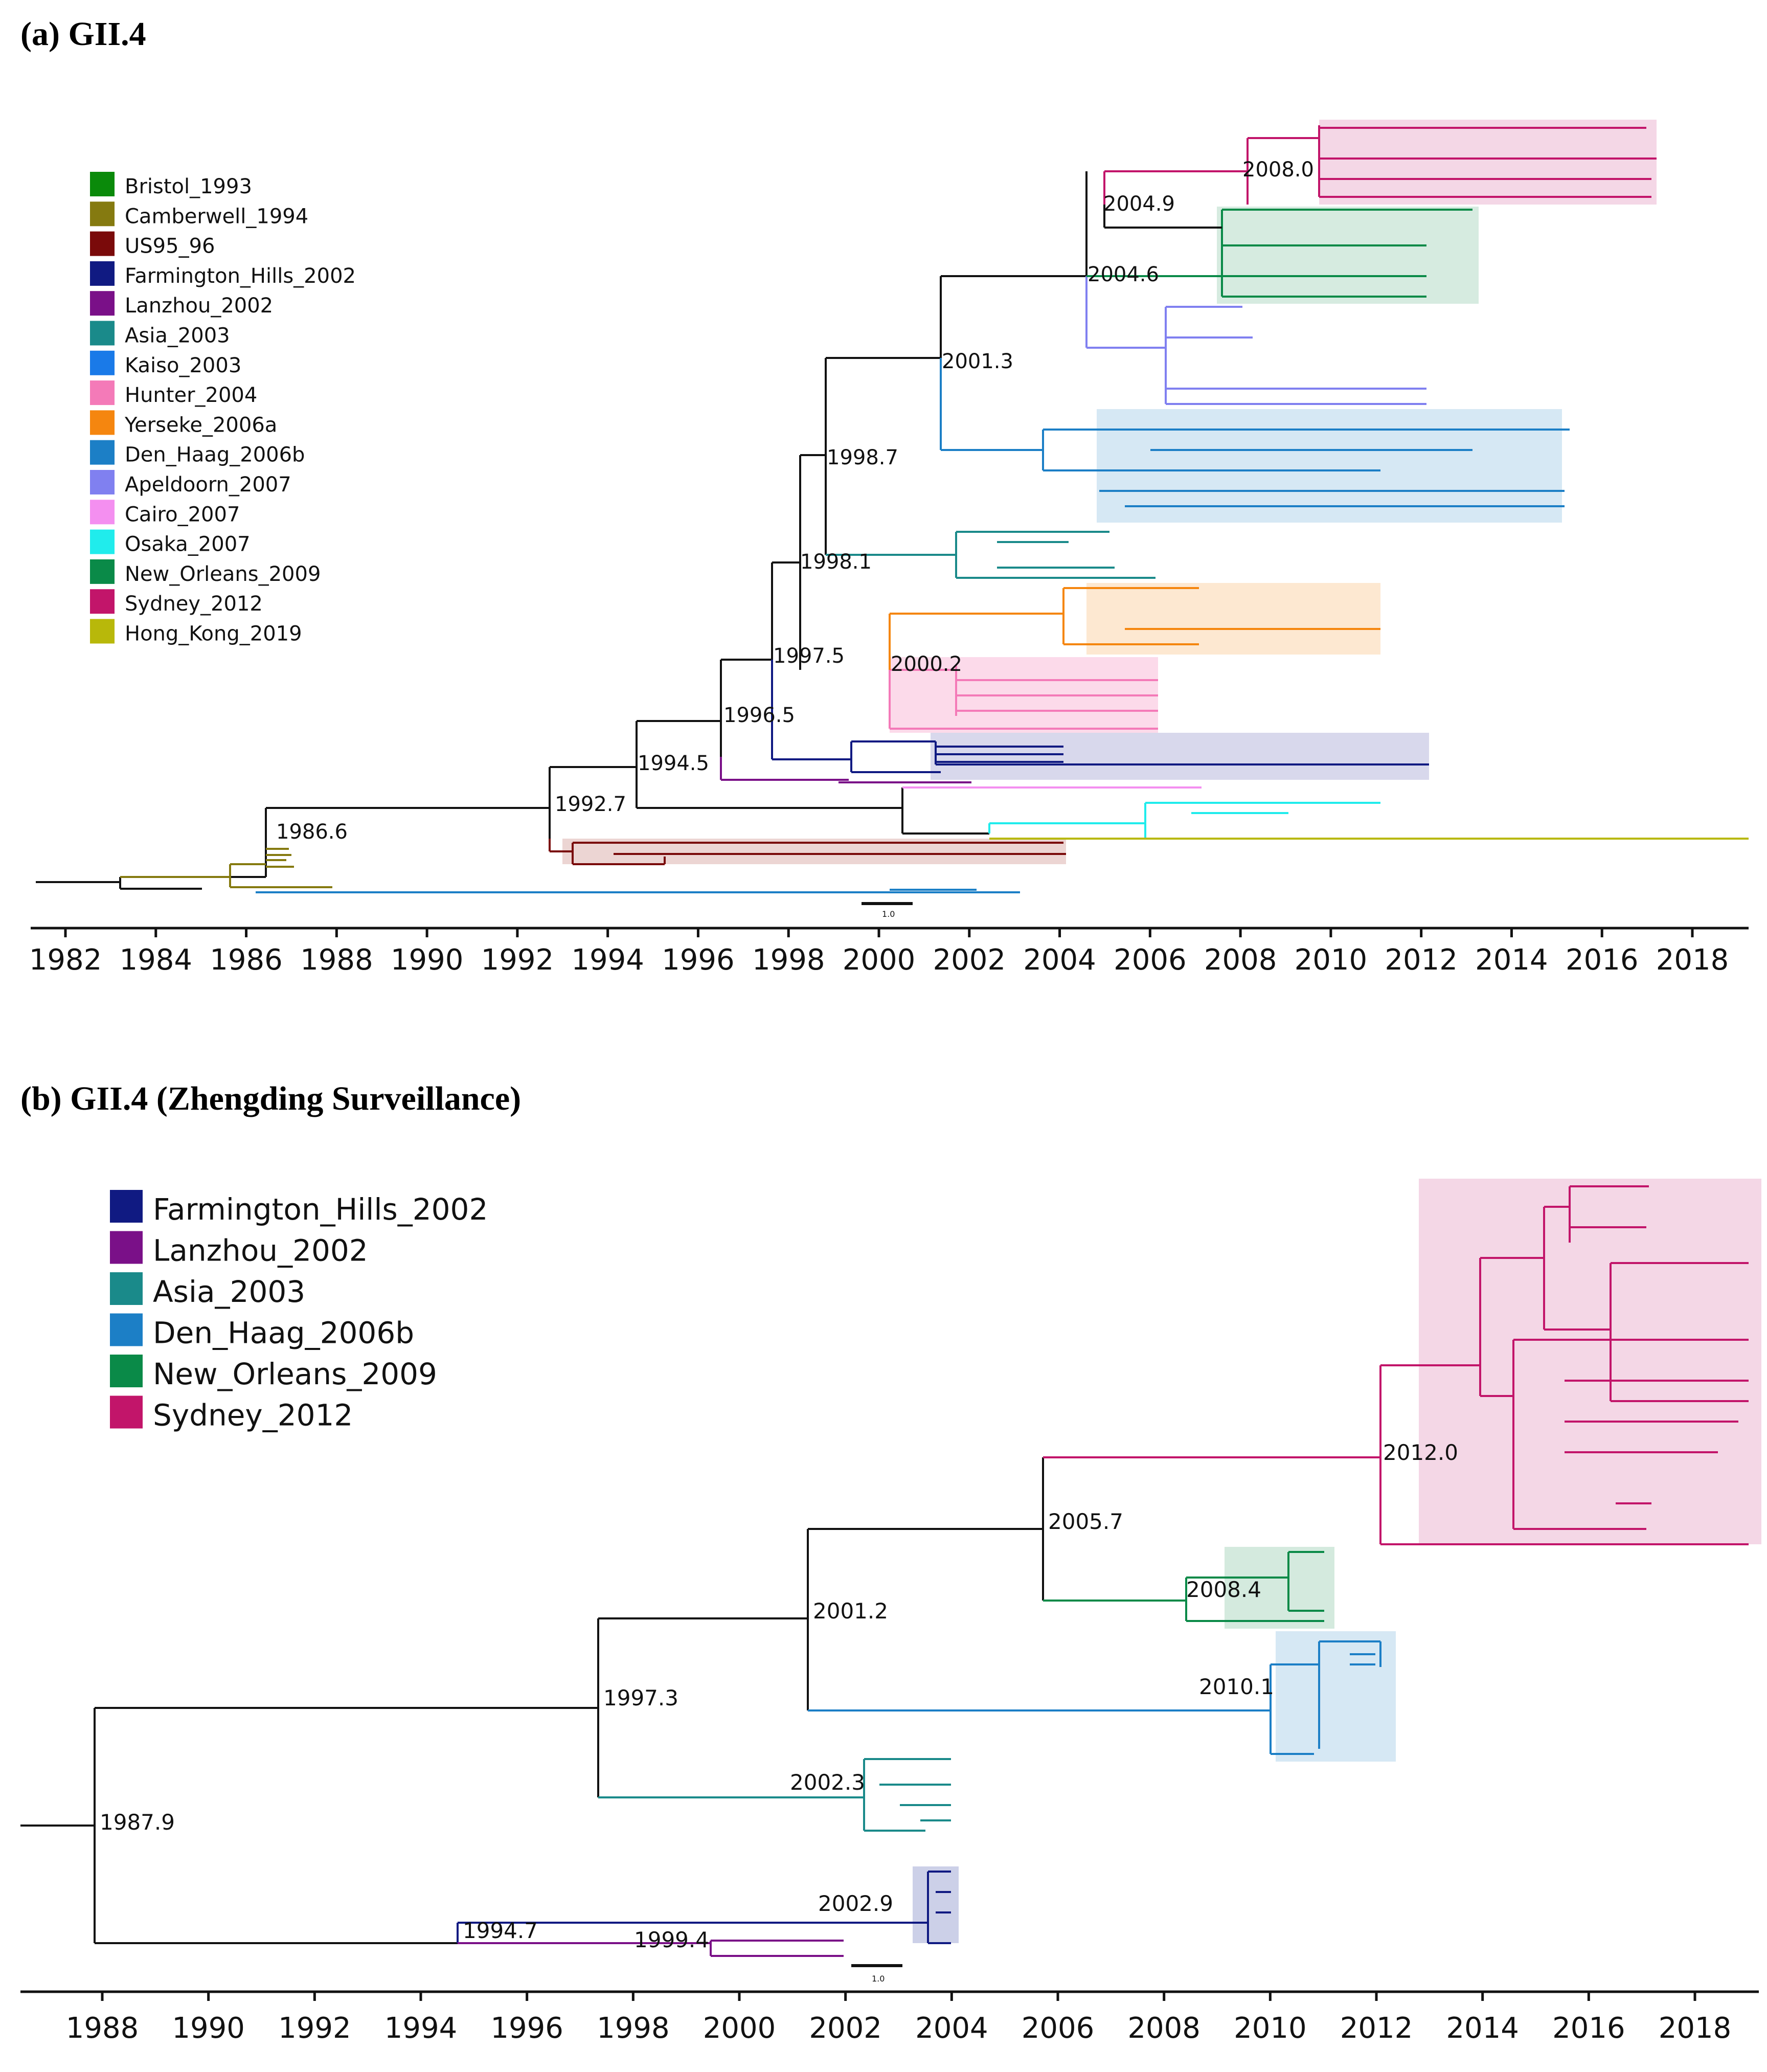 This screenshot has height=2072, width=1767. I want to click on node-age-label: 1996.5, so click(759, 716).